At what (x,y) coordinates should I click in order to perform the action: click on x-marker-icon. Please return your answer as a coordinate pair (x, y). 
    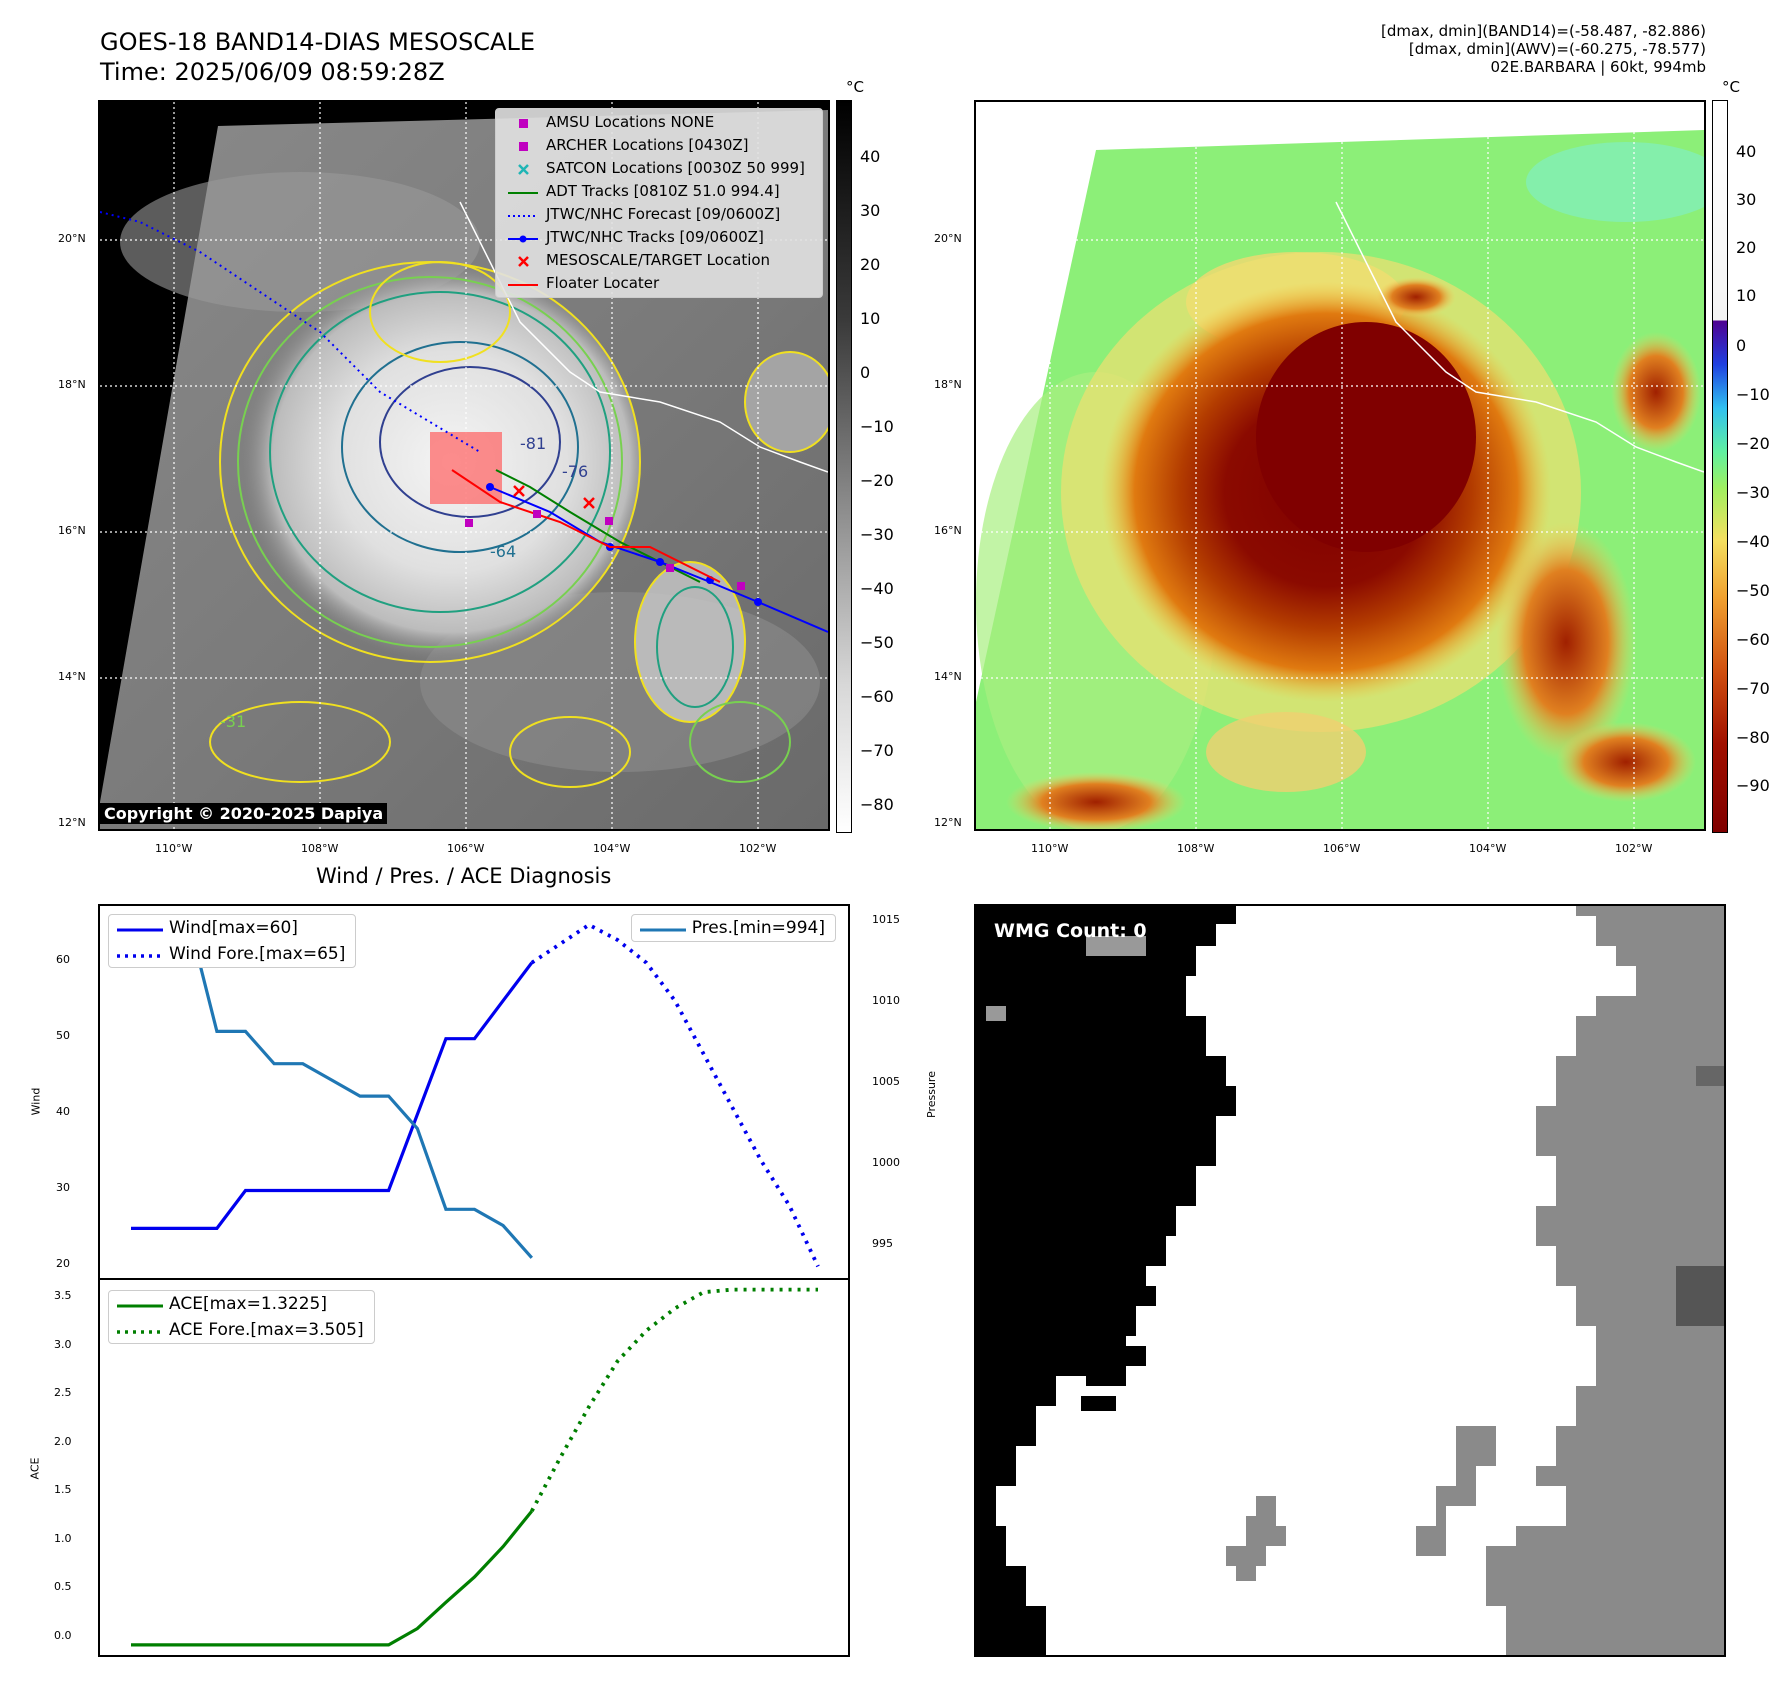
    Looking at the image, I should click on (523, 168).